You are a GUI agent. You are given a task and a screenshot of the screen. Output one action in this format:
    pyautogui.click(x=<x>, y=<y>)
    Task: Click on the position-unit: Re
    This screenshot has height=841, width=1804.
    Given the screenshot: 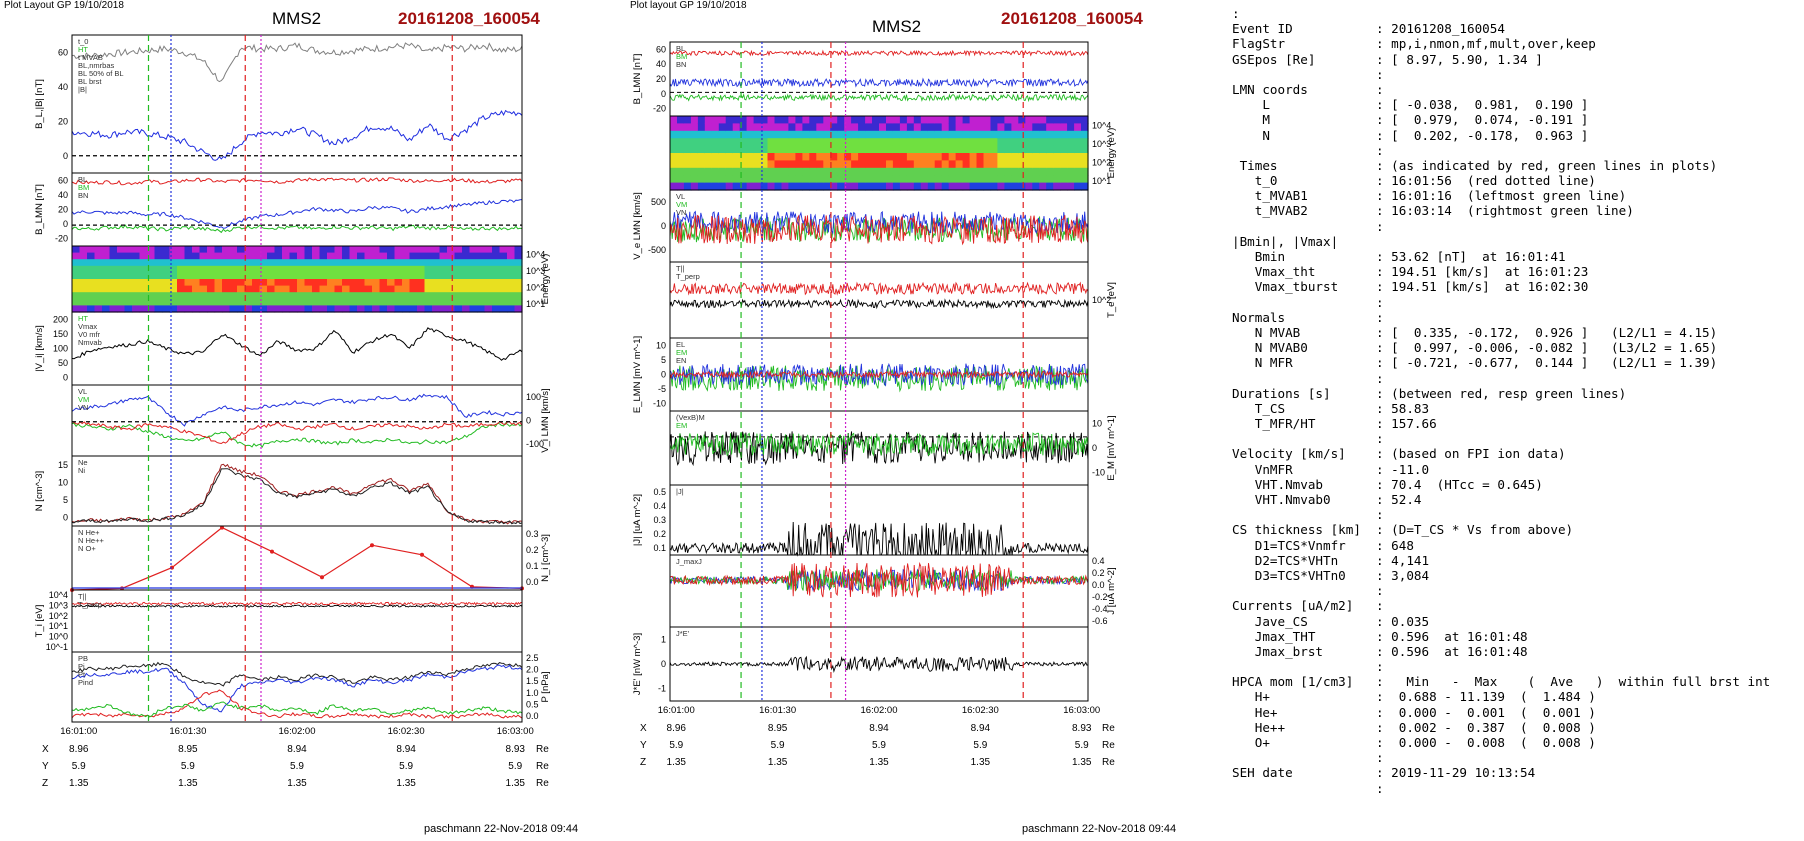 What is the action you would take?
    pyautogui.click(x=1108, y=728)
    